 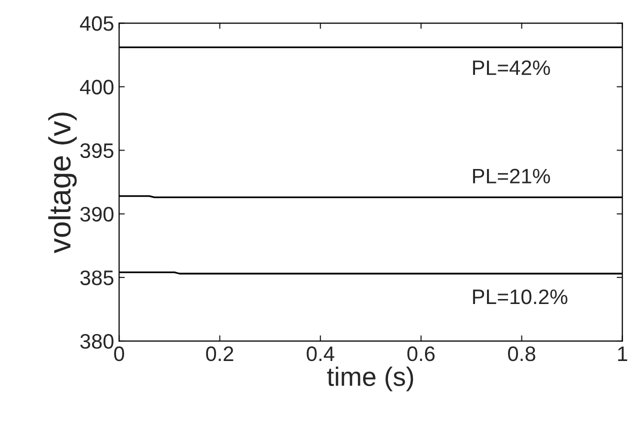 What do you see at coordinates (97, 23) in the screenshot?
I see `y-tick-label: 405` at bounding box center [97, 23].